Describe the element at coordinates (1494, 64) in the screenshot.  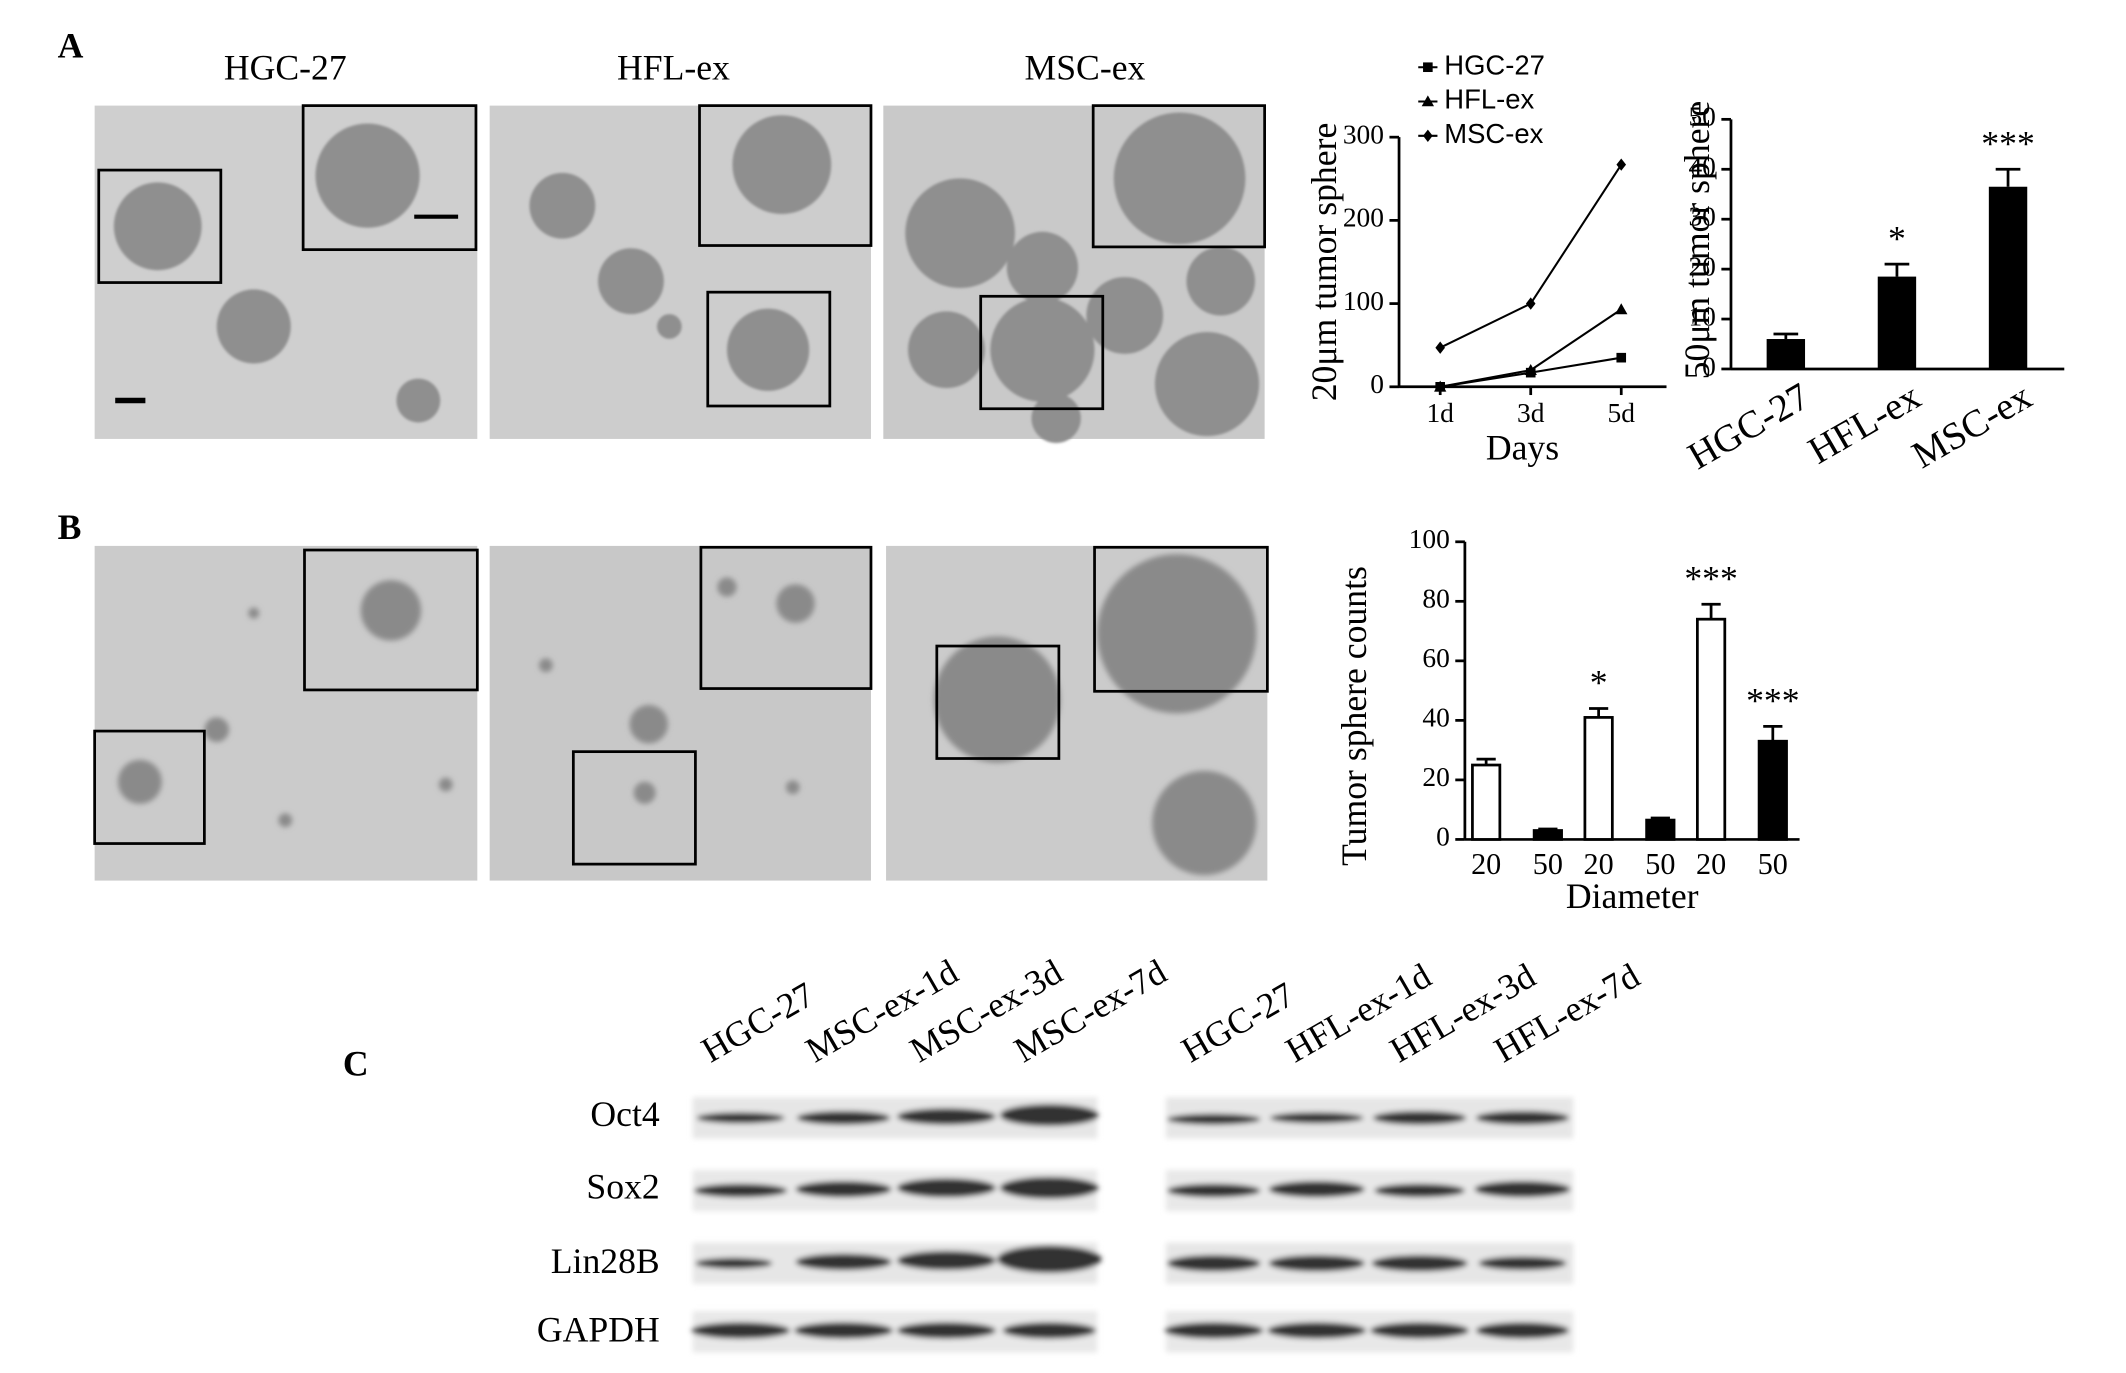
I see `legend-label: HGC-27` at that location.